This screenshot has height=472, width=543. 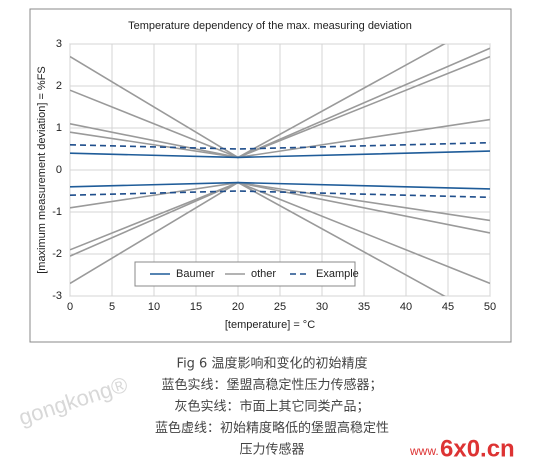 I want to click on legend-label: Baumer, so click(x=195, y=274).